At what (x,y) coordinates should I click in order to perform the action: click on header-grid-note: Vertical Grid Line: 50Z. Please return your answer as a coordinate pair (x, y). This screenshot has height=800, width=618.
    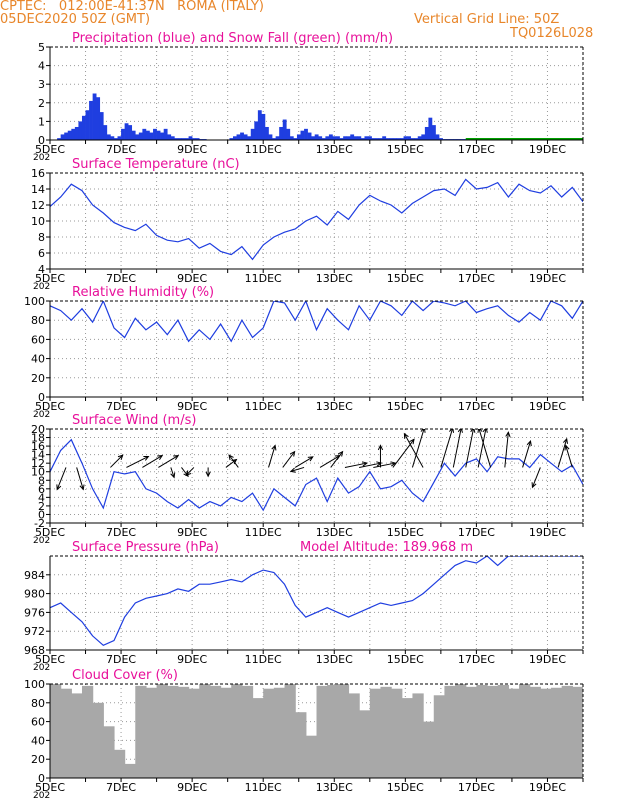
    Looking at the image, I should click on (487, 19).